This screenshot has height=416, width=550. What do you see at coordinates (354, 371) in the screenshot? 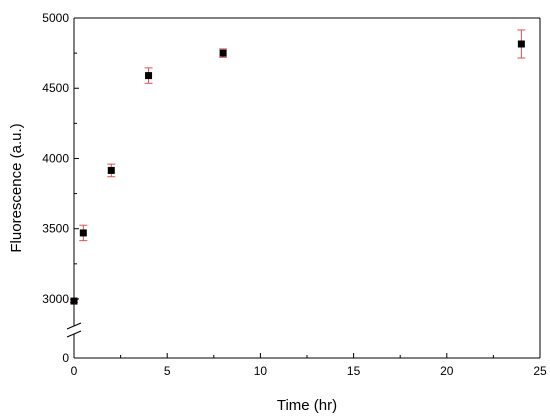
I see `x-tick-label: 15` at bounding box center [354, 371].